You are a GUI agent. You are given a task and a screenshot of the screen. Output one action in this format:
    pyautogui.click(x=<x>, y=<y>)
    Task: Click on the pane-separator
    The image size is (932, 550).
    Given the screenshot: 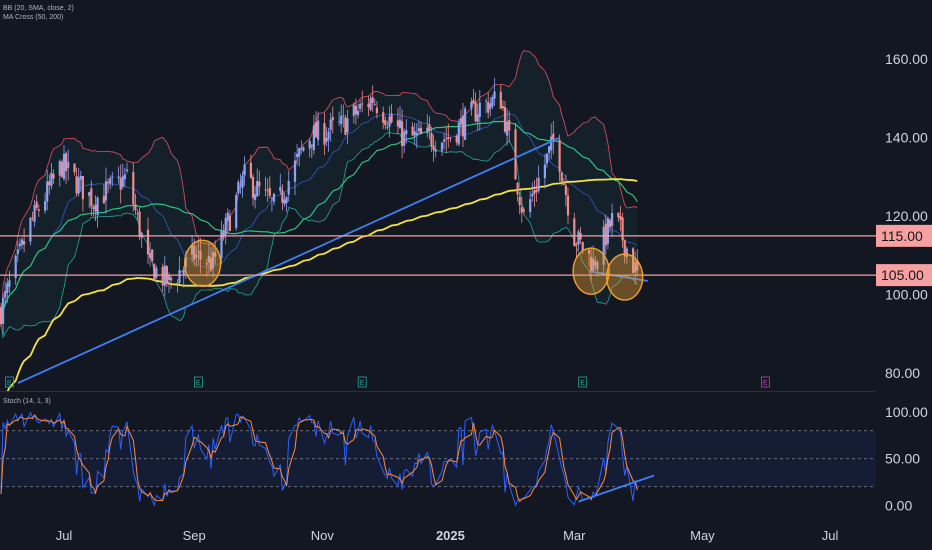 What is the action you would take?
    pyautogui.click(x=438, y=391)
    